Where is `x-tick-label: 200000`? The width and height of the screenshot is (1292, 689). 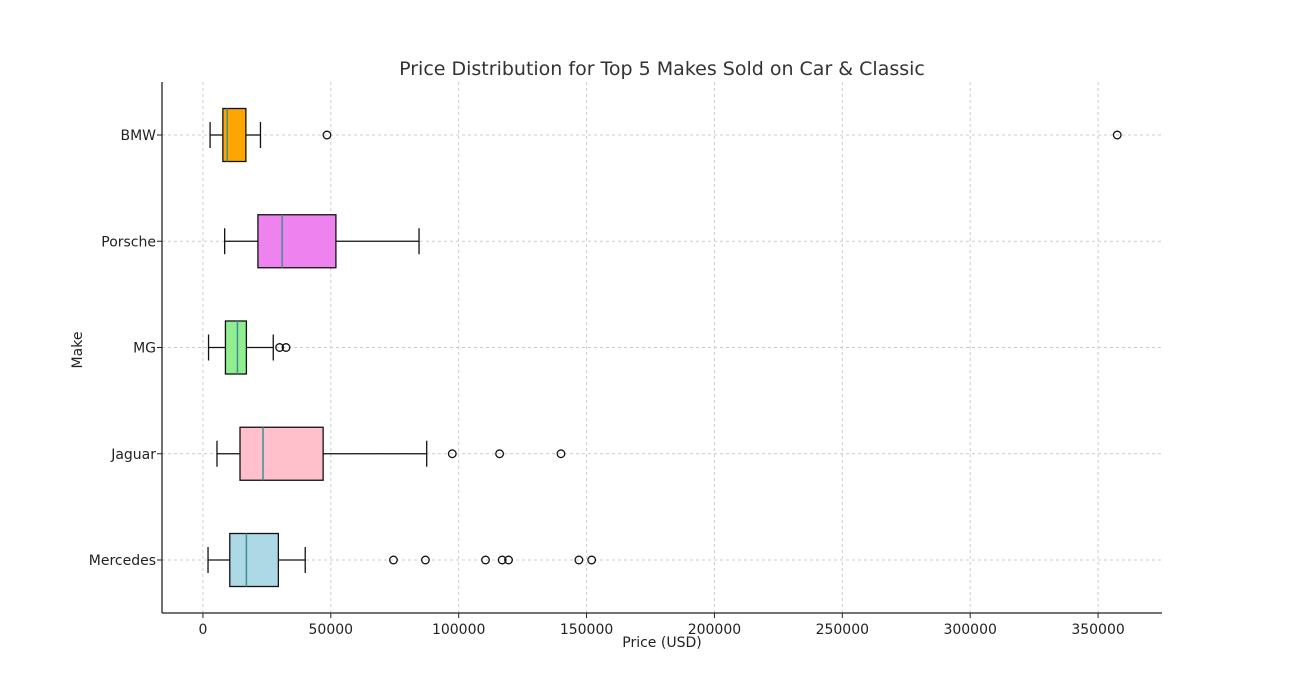 x-tick-label: 200000 is located at coordinates (714, 630).